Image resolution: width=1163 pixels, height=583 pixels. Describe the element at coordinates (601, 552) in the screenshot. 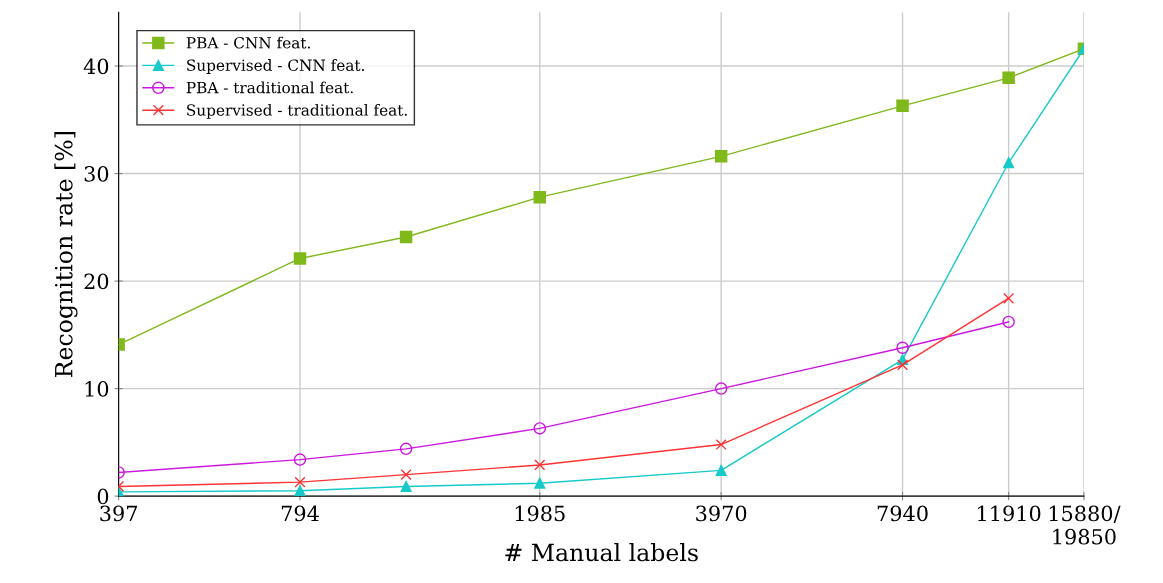

I see `x-axis-title: # Manual labels` at that location.